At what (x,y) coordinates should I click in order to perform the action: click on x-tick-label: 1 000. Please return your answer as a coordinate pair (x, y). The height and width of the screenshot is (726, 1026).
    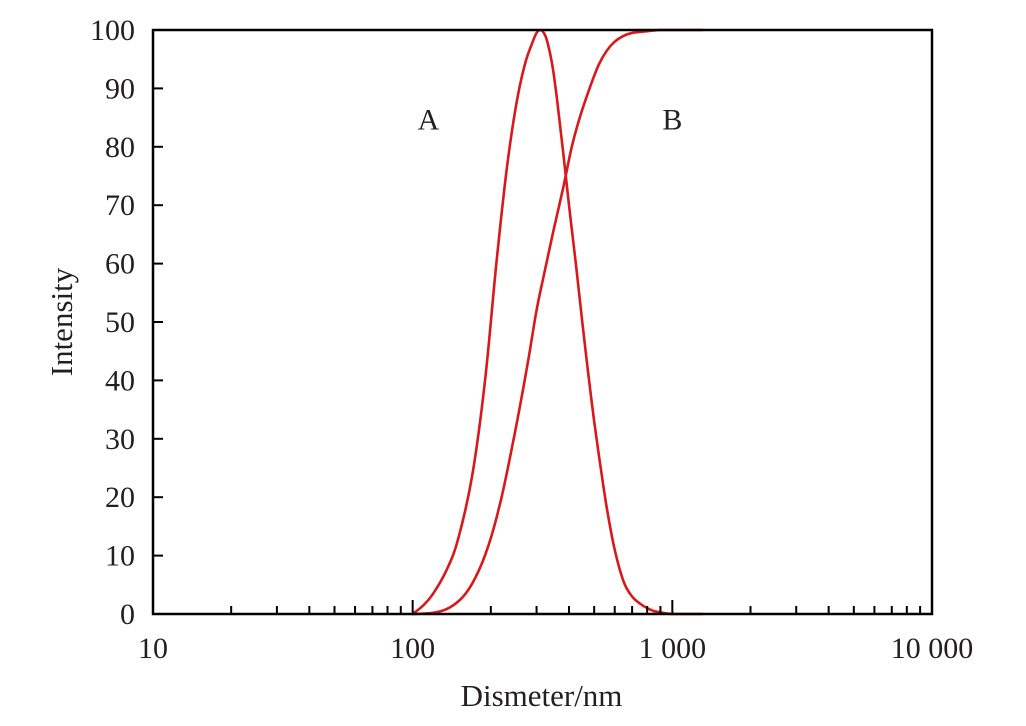
    Looking at the image, I should click on (673, 648).